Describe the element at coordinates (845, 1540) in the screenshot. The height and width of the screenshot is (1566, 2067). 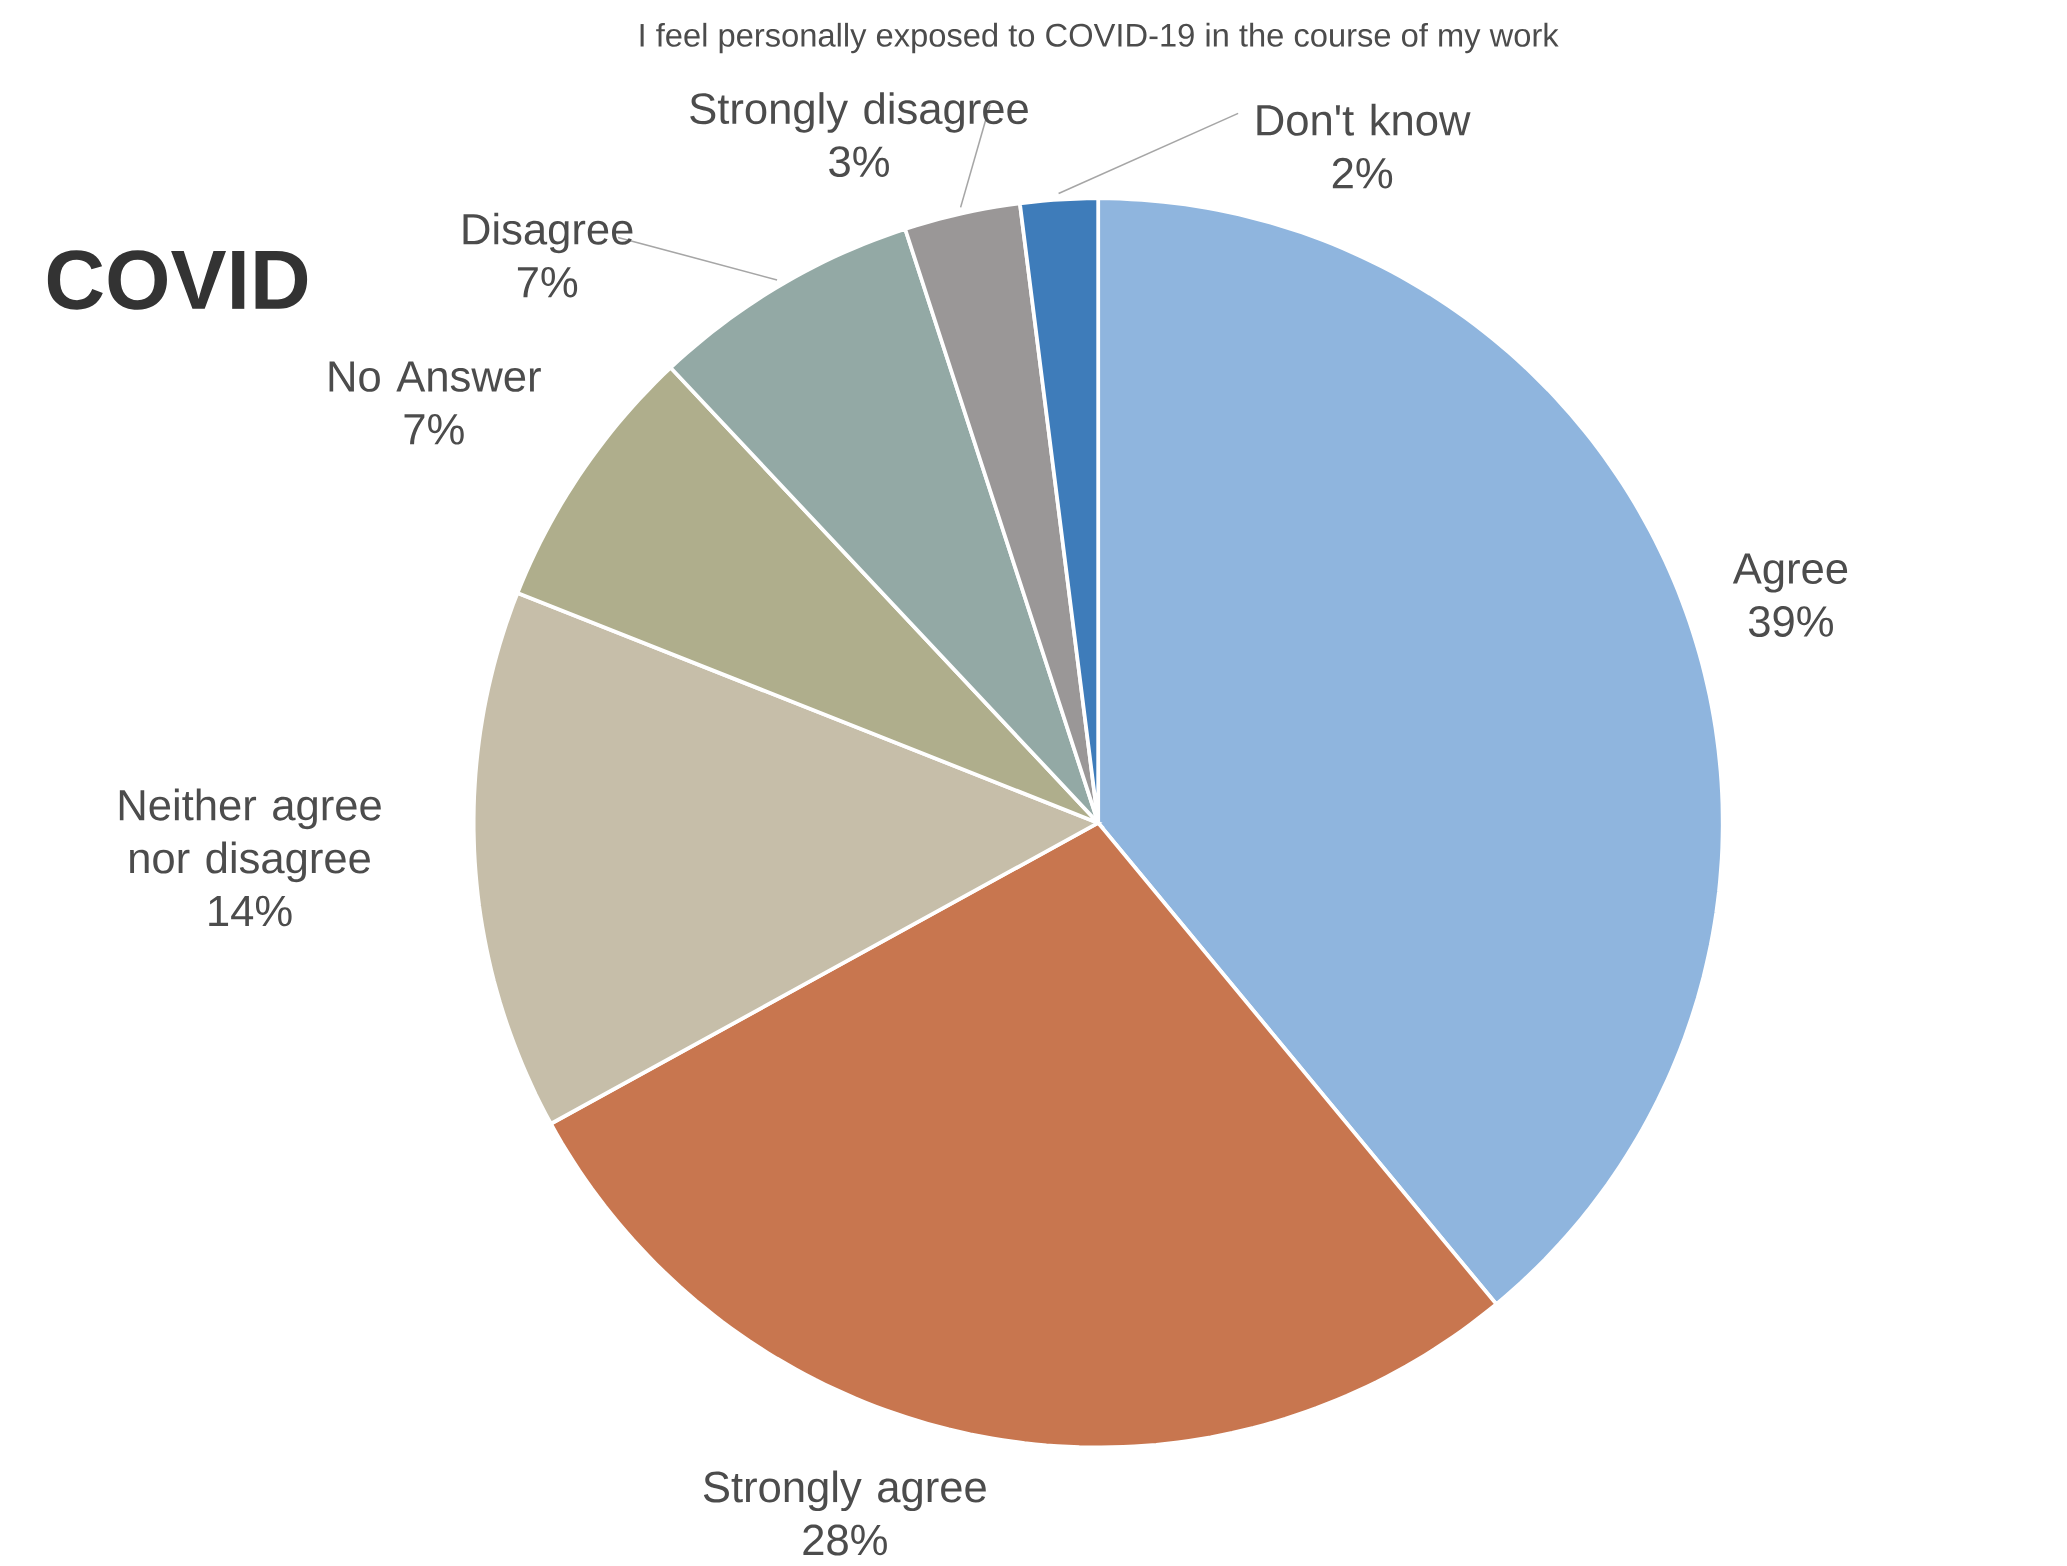
I see `data-label: 28%` at that location.